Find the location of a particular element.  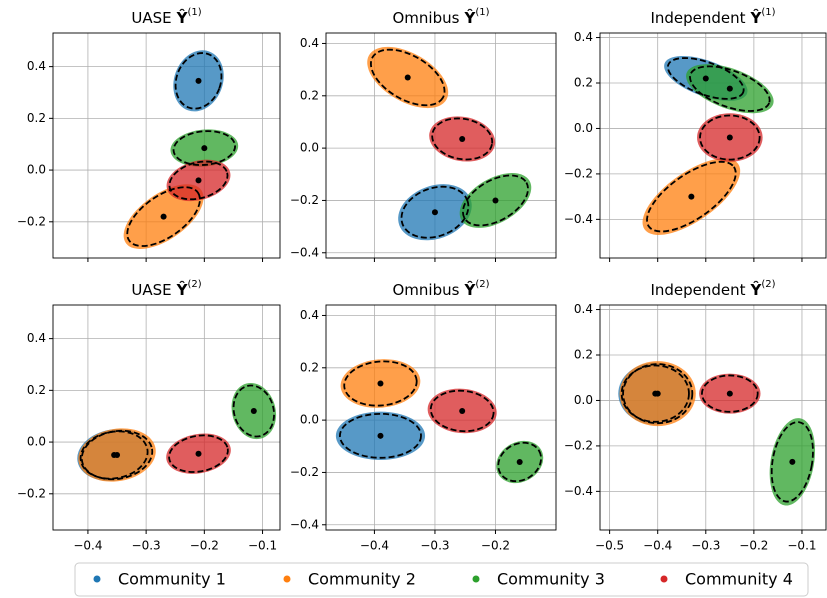

panel: 0.4 0.2 0.0 −0.2 −0.4 Independent Ŷ(1) is located at coordinates (695, 134).